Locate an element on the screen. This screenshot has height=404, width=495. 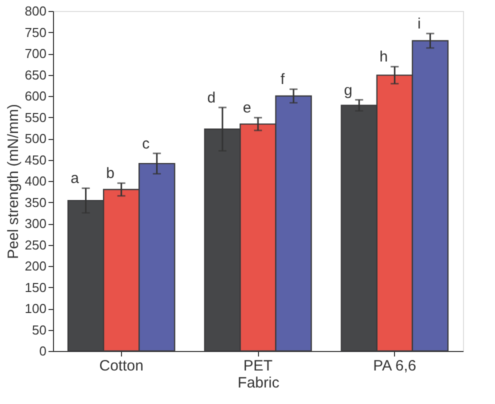
y-tick-label: 400 is located at coordinates (35, 181).